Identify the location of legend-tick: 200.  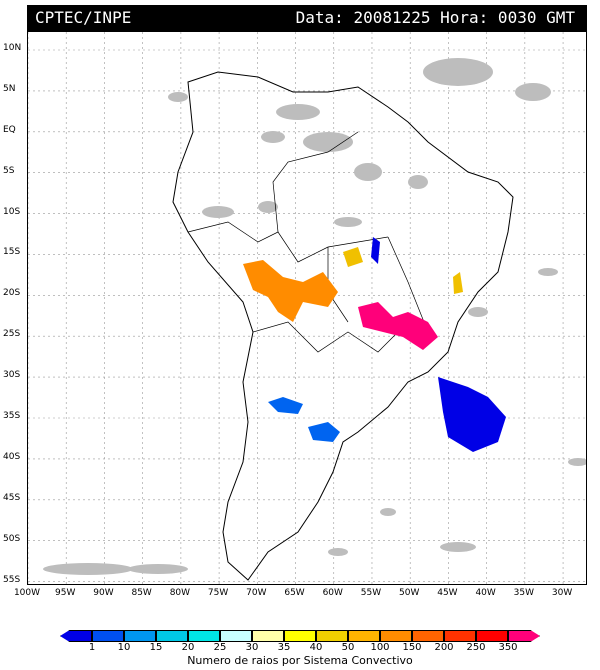
(444, 647).